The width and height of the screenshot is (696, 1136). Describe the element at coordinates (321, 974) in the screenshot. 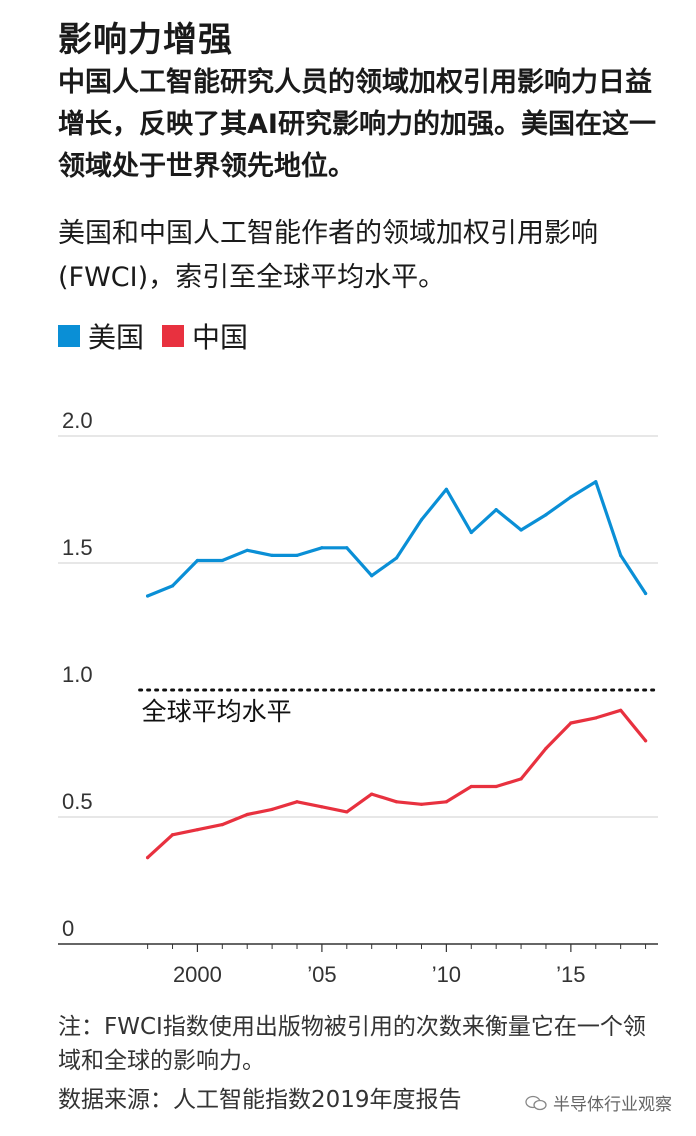

I see `x-tick-label: ’05` at that location.